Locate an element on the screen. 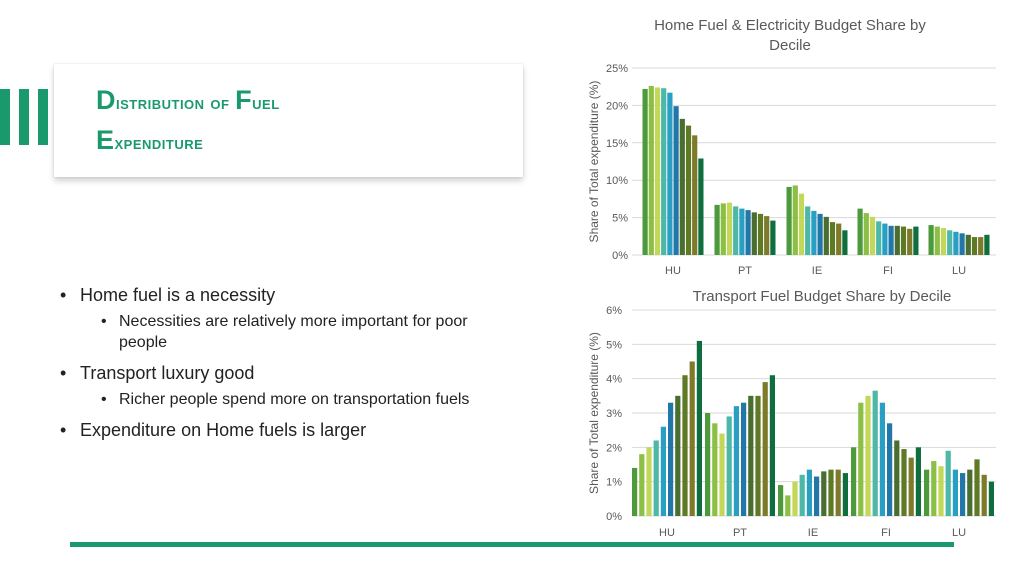 This screenshot has height=576, width=1024. y-tick-label: 3% is located at coordinates (614, 414).